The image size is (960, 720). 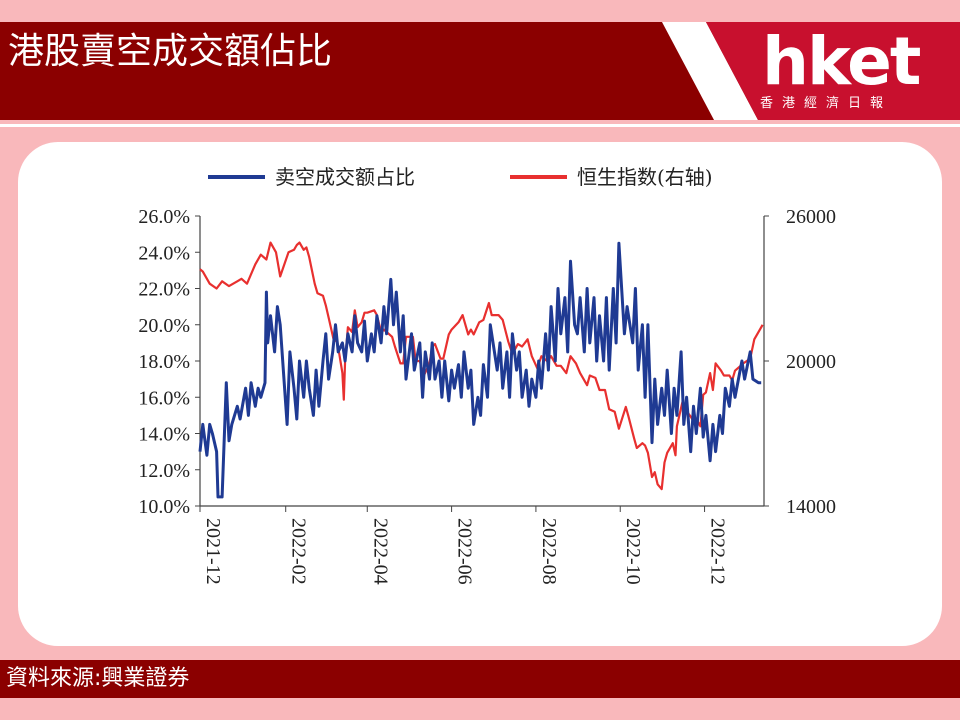 I want to click on left-tick-label: 22.0%, so click(x=164, y=290).